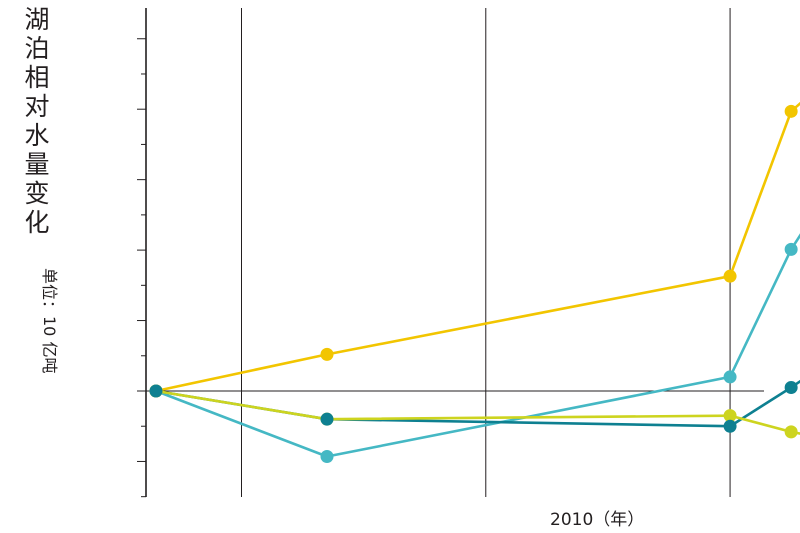 This screenshot has width=800, height=533. I want to click on y-axis-title-char: 泊, so click(36, 48).